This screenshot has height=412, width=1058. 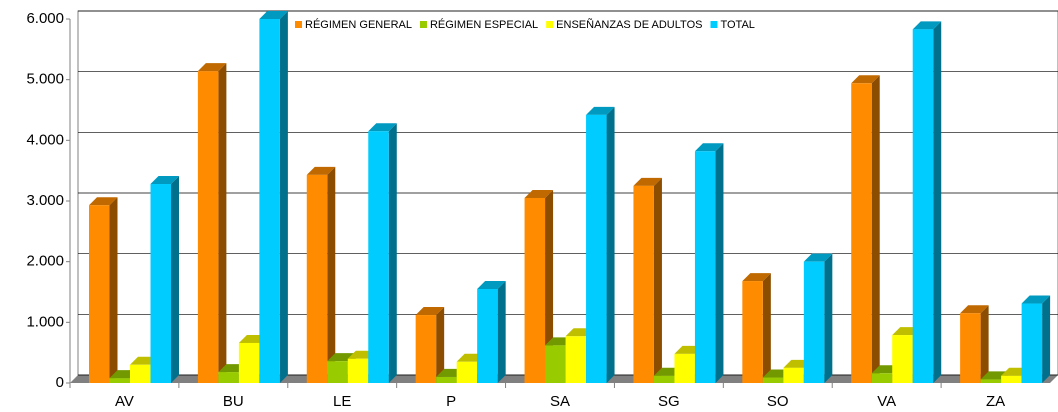 I want to click on x-tick-label: ZA, so click(x=995, y=401).